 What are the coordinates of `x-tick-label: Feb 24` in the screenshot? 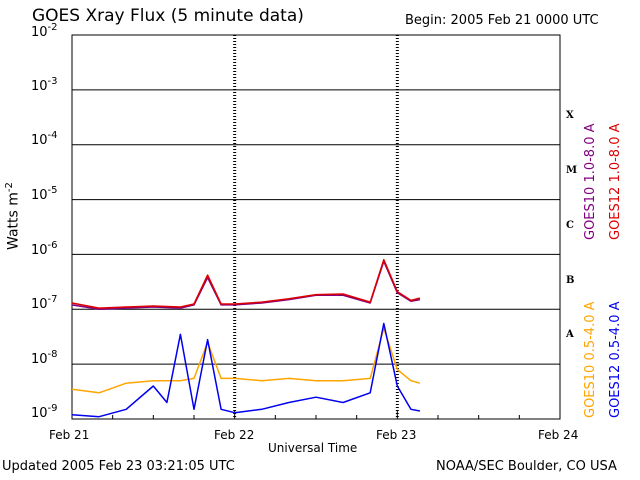 It's located at (558, 435).